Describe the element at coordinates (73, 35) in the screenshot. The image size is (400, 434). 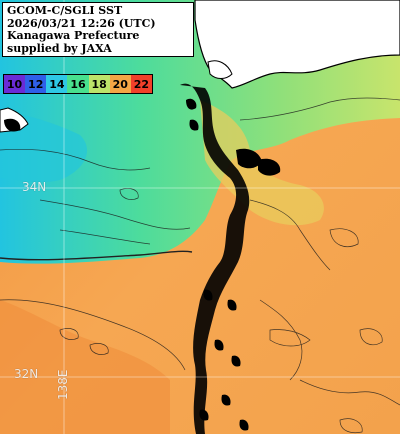
I see `region-name: Kanagawa Prefecture` at that location.